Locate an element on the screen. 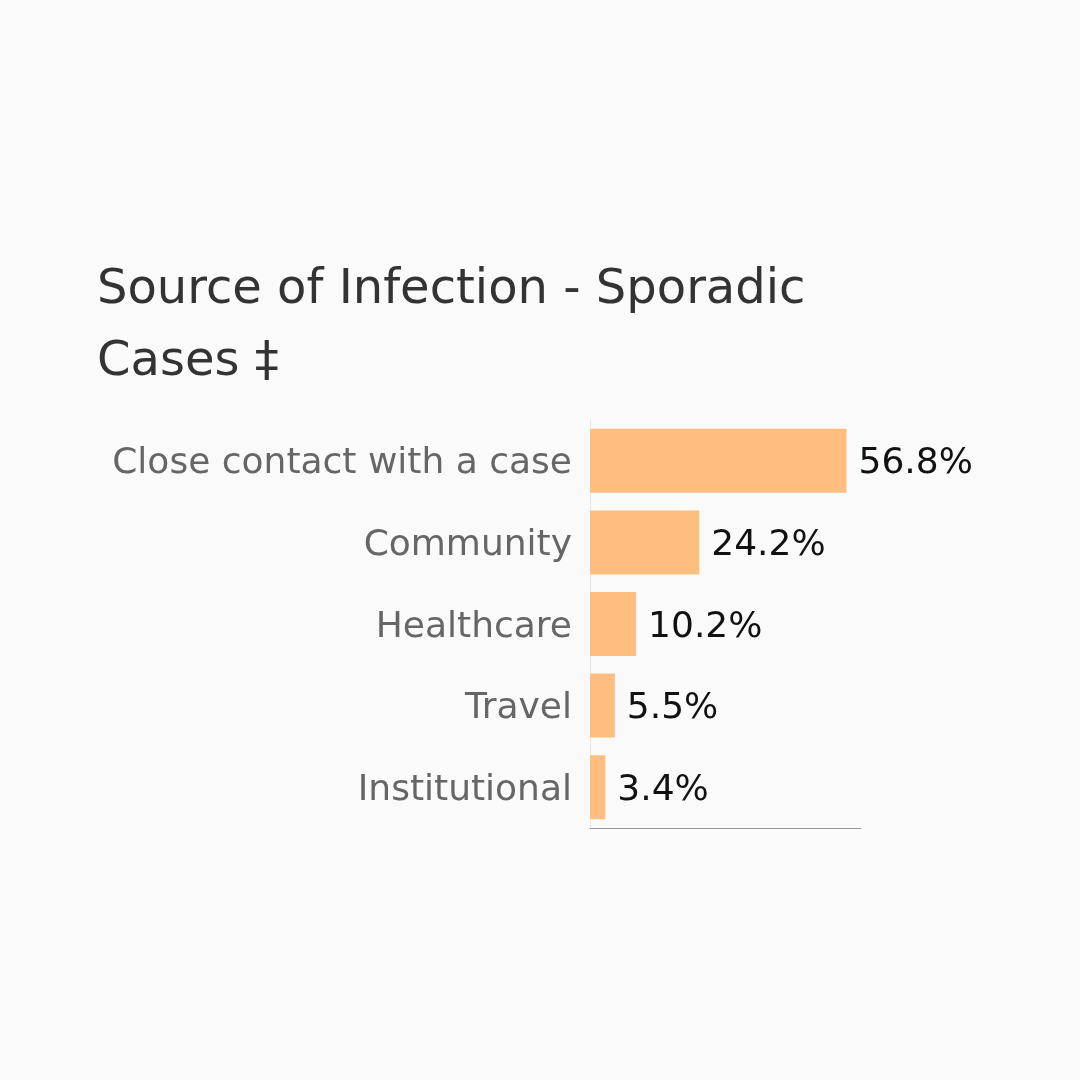  data-label: 24.2% is located at coordinates (768, 542).